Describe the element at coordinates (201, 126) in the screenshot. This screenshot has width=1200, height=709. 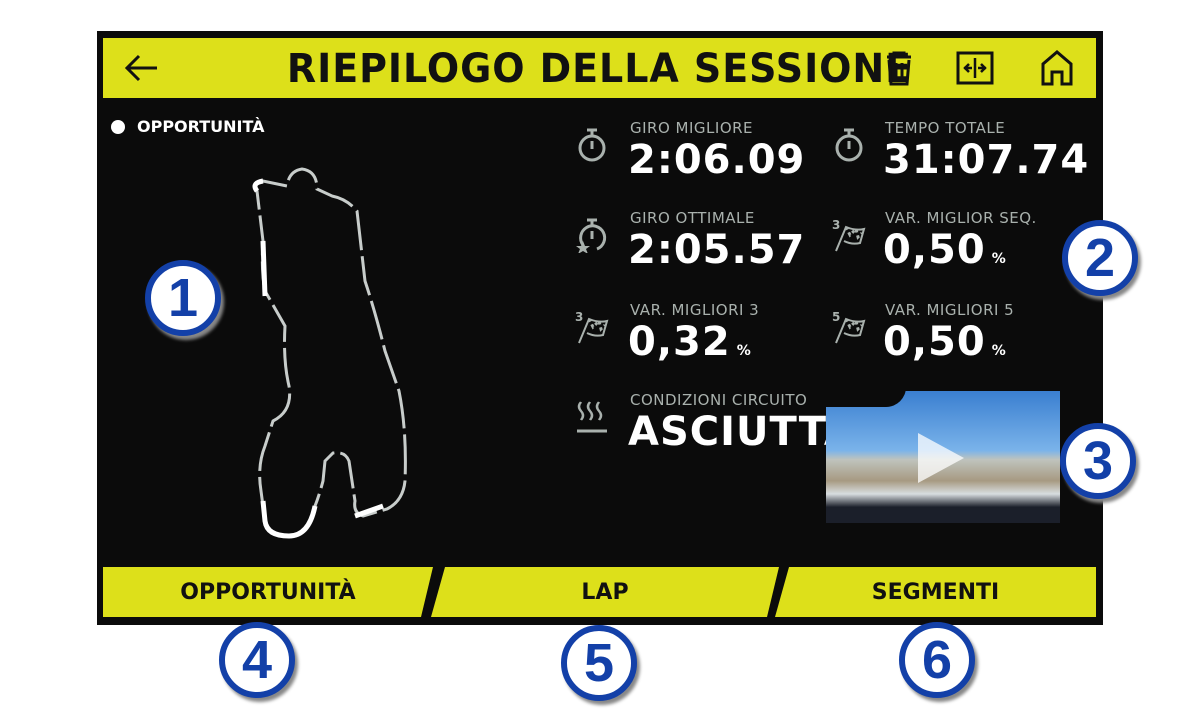
I see `legend-label: OPPORTUNITÀ` at that location.